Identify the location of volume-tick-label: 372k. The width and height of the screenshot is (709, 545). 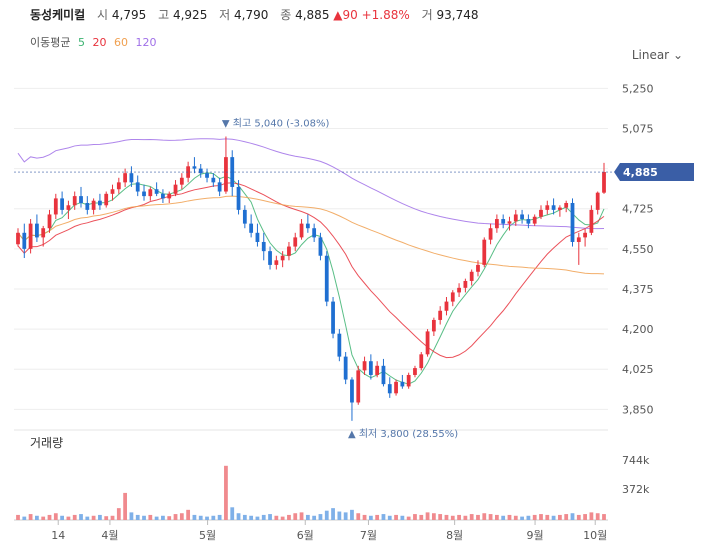
(636, 489).